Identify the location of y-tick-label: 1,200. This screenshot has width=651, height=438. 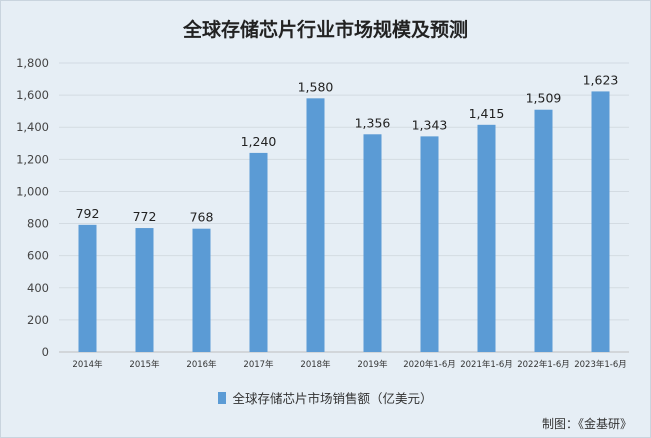
(32, 159).